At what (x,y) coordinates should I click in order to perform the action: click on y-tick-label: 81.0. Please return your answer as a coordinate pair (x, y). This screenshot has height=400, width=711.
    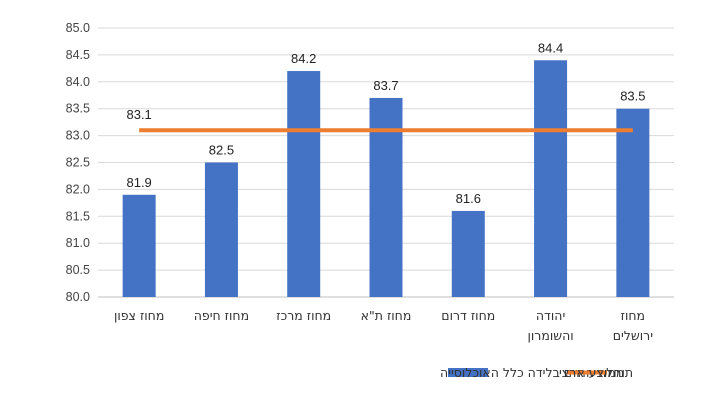
    Looking at the image, I should click on (78, 243).